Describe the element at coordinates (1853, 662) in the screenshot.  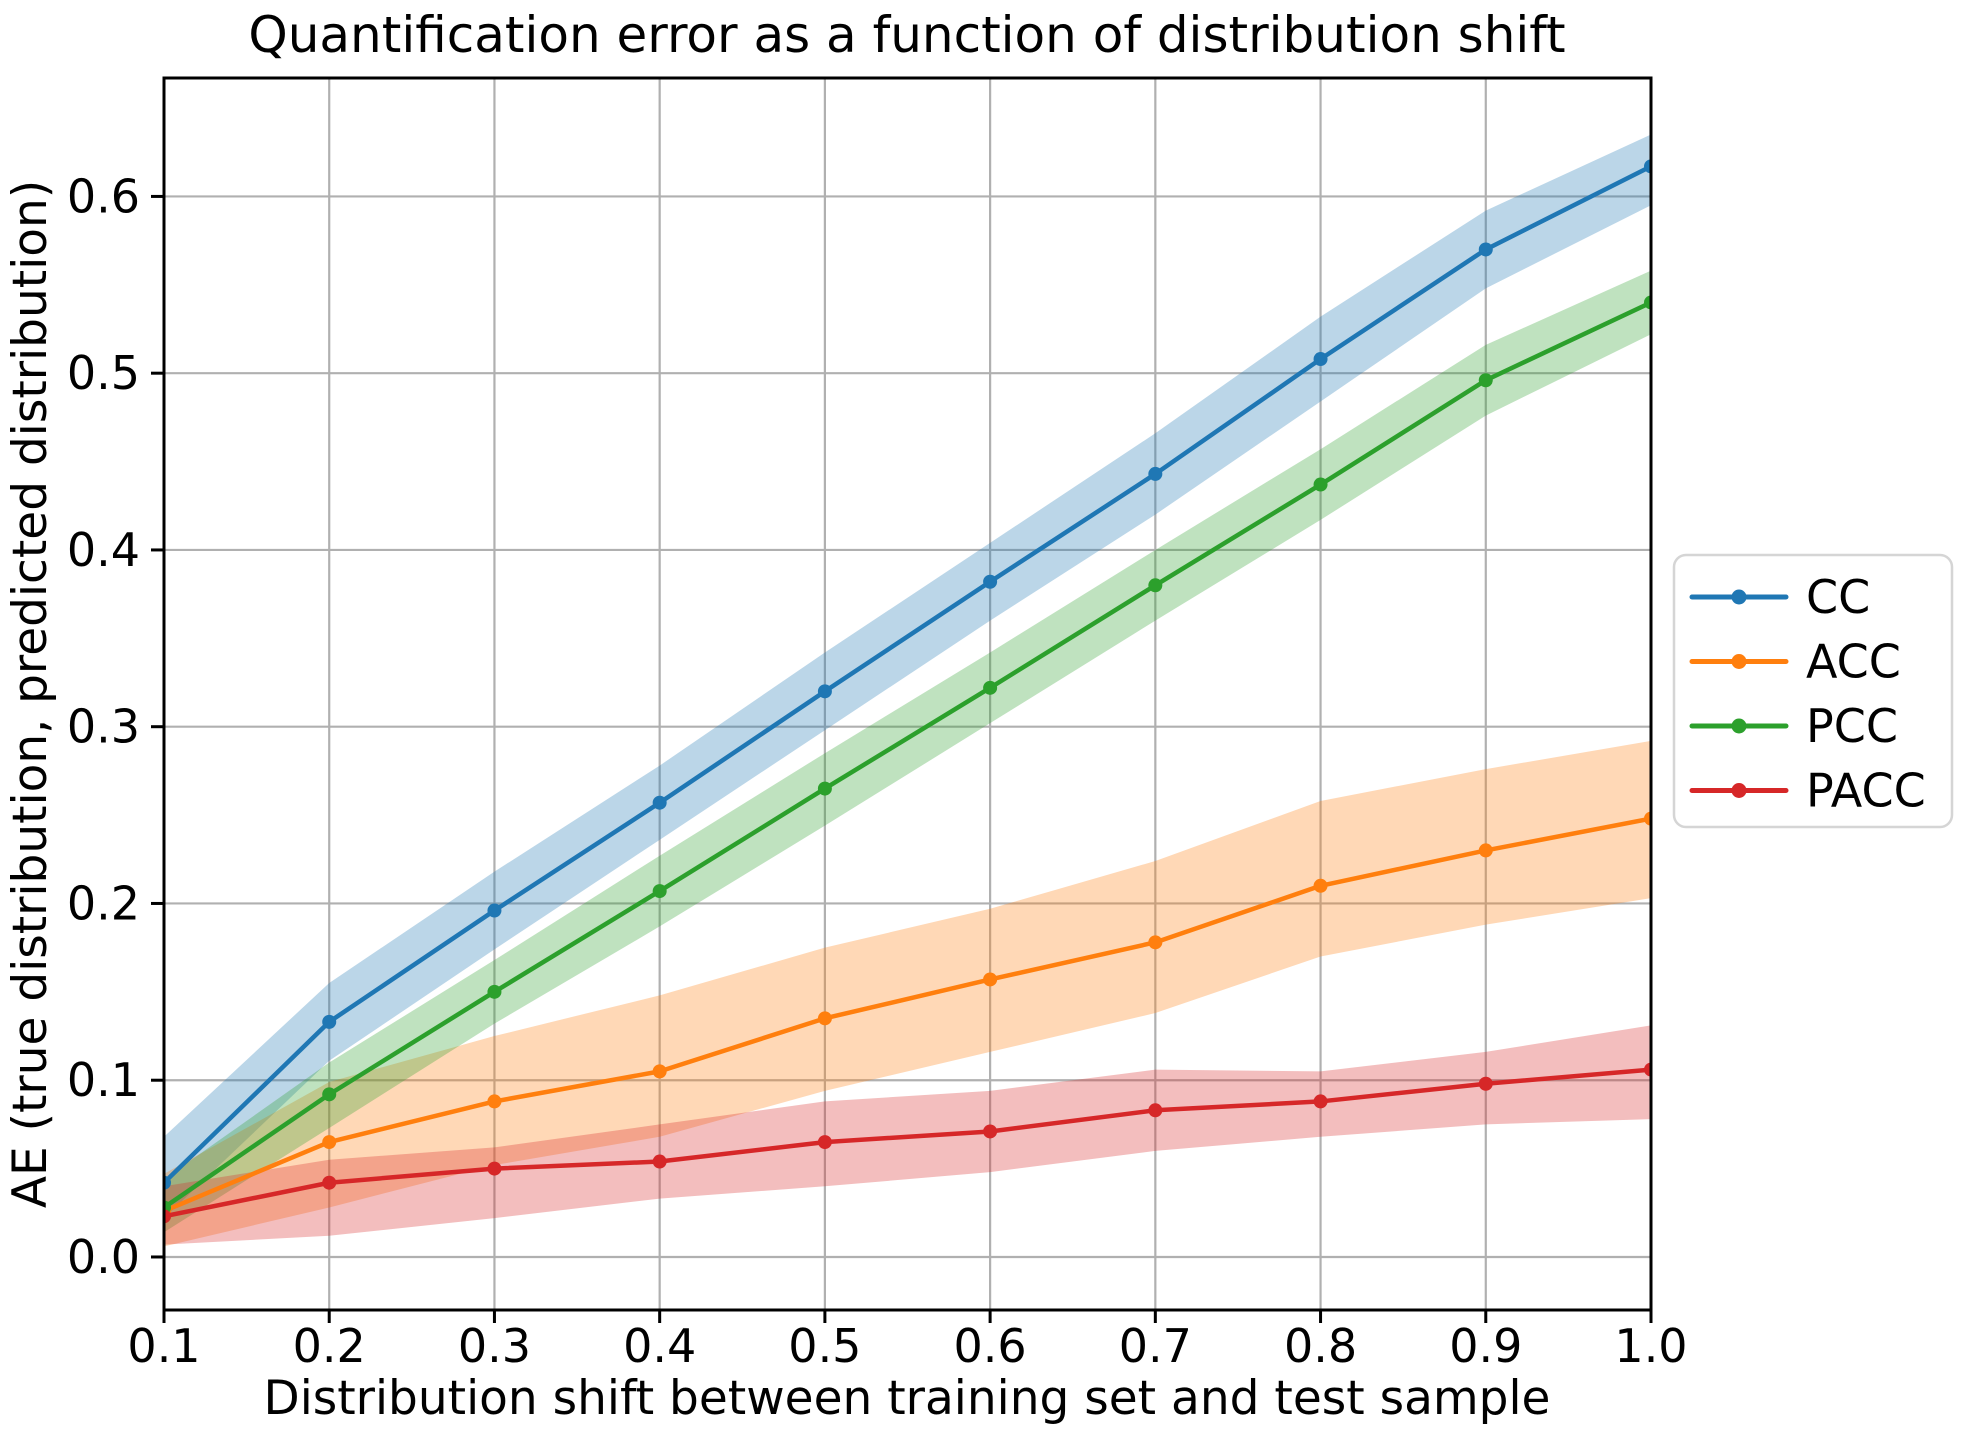
I see `legend-label-ACC: ACC` at that location.